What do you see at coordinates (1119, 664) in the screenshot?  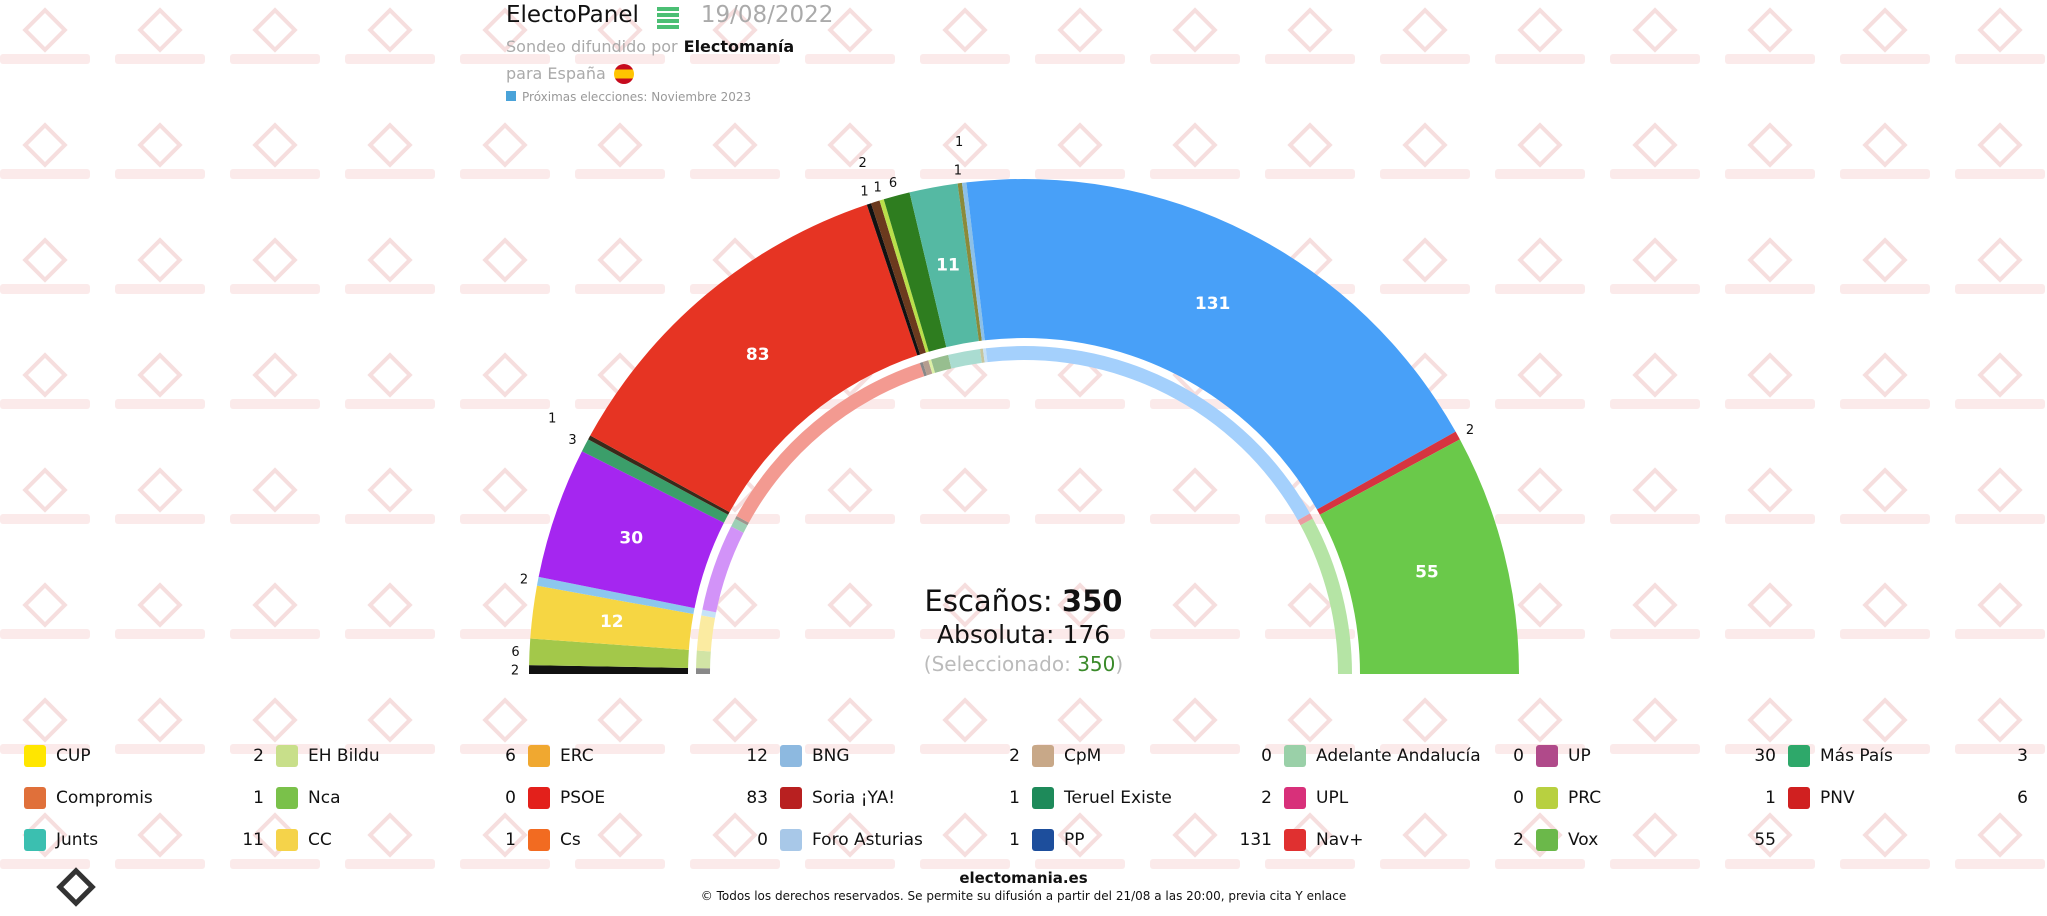 I see `selected-suffix: )` at bounding box center [1119, 664].